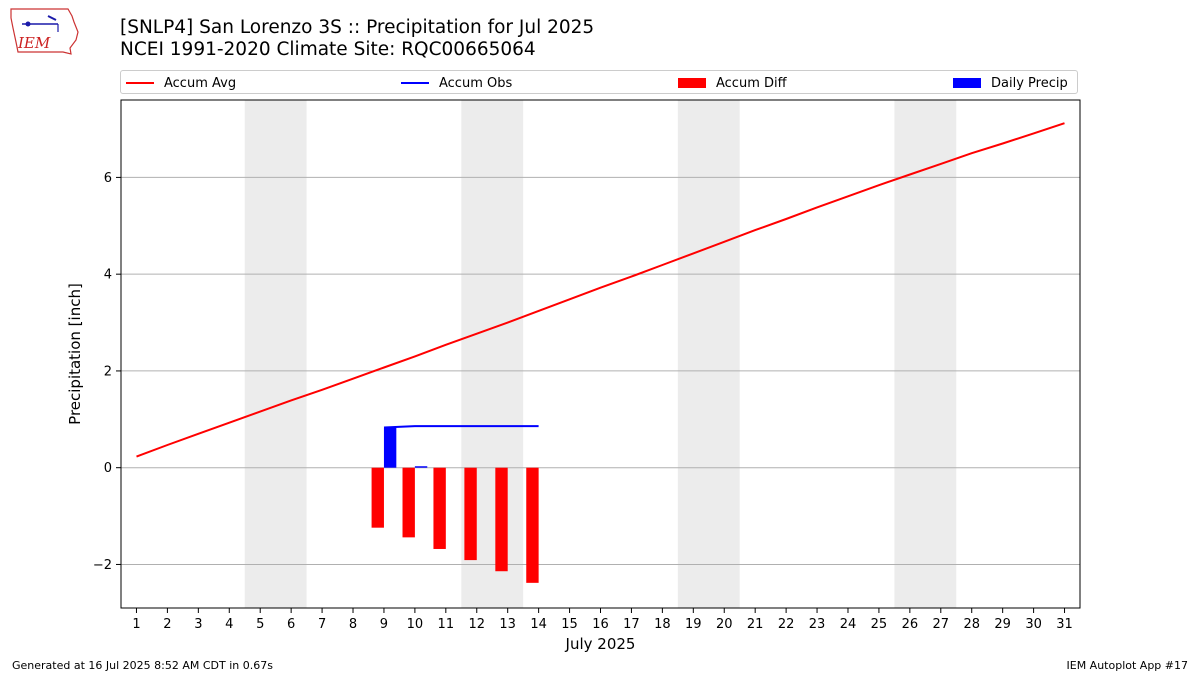 This screenshot has height=675, width=1200. Describe the element at coordinates (322, 624) in the screenshot. I see `x-tick-label: 7` at that location.